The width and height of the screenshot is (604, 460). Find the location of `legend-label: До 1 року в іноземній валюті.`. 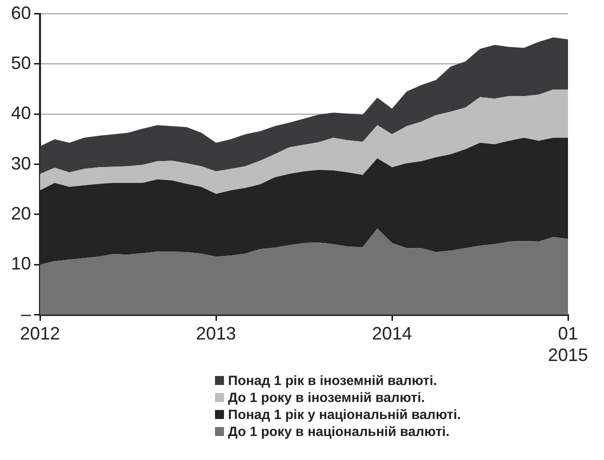

legend-label: До 1 року в іноземній валюті. is located at coordinates (326, 397).